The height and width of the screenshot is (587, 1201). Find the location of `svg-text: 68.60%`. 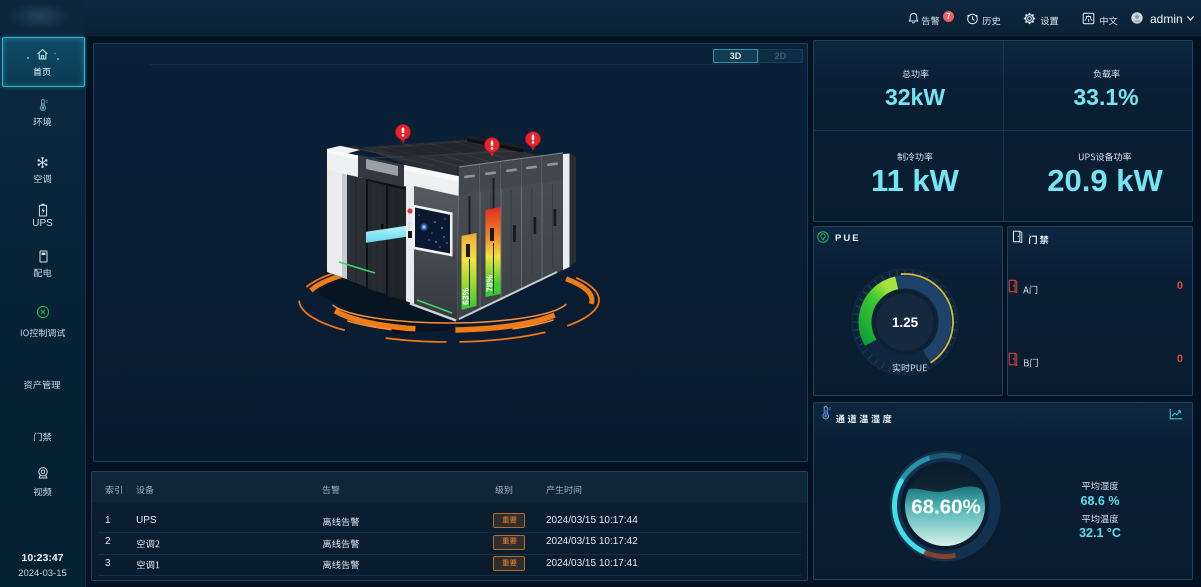

svg-text: 68.60% is located at coordinates (946, 507).